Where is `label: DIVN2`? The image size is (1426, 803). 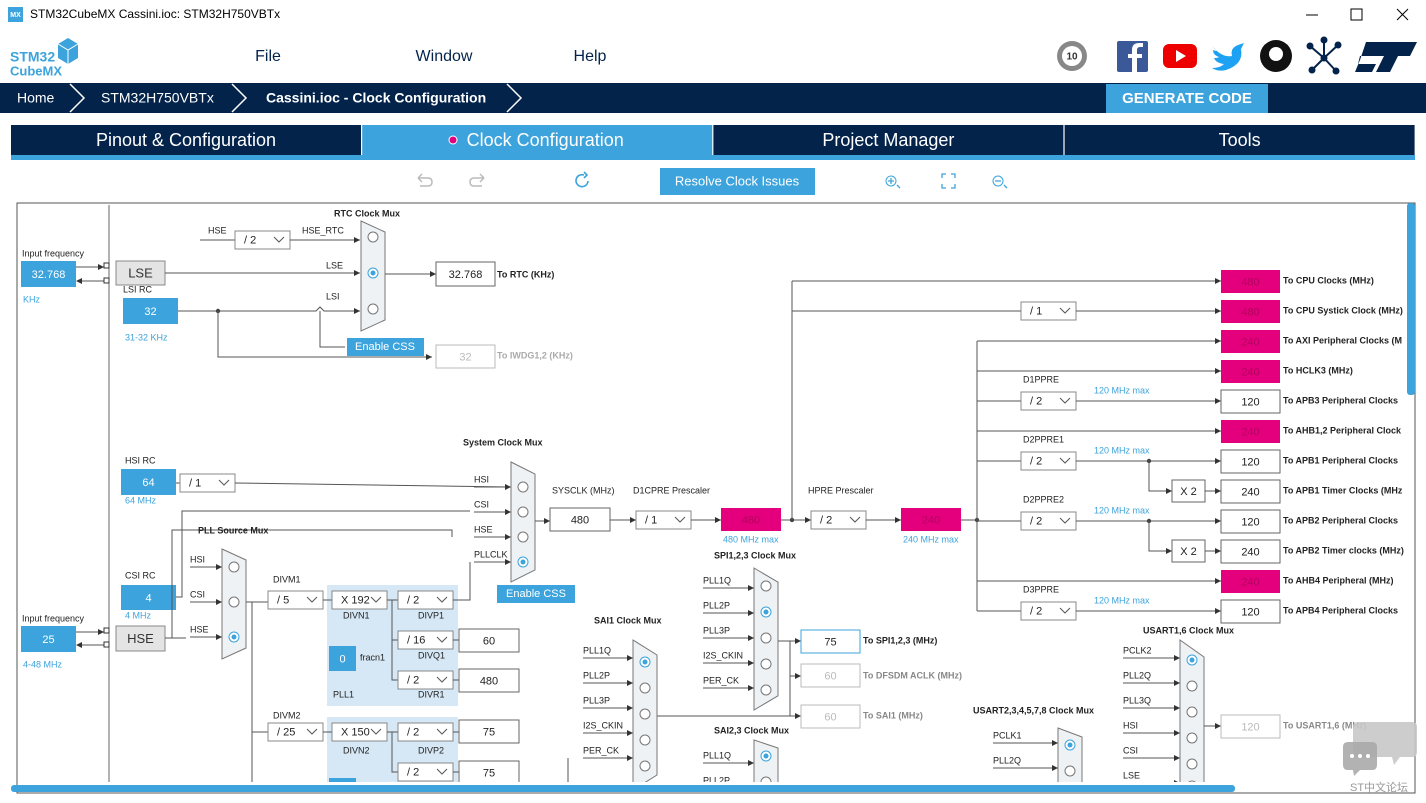 label: DIVN2 is located at coordinates (356, 750).